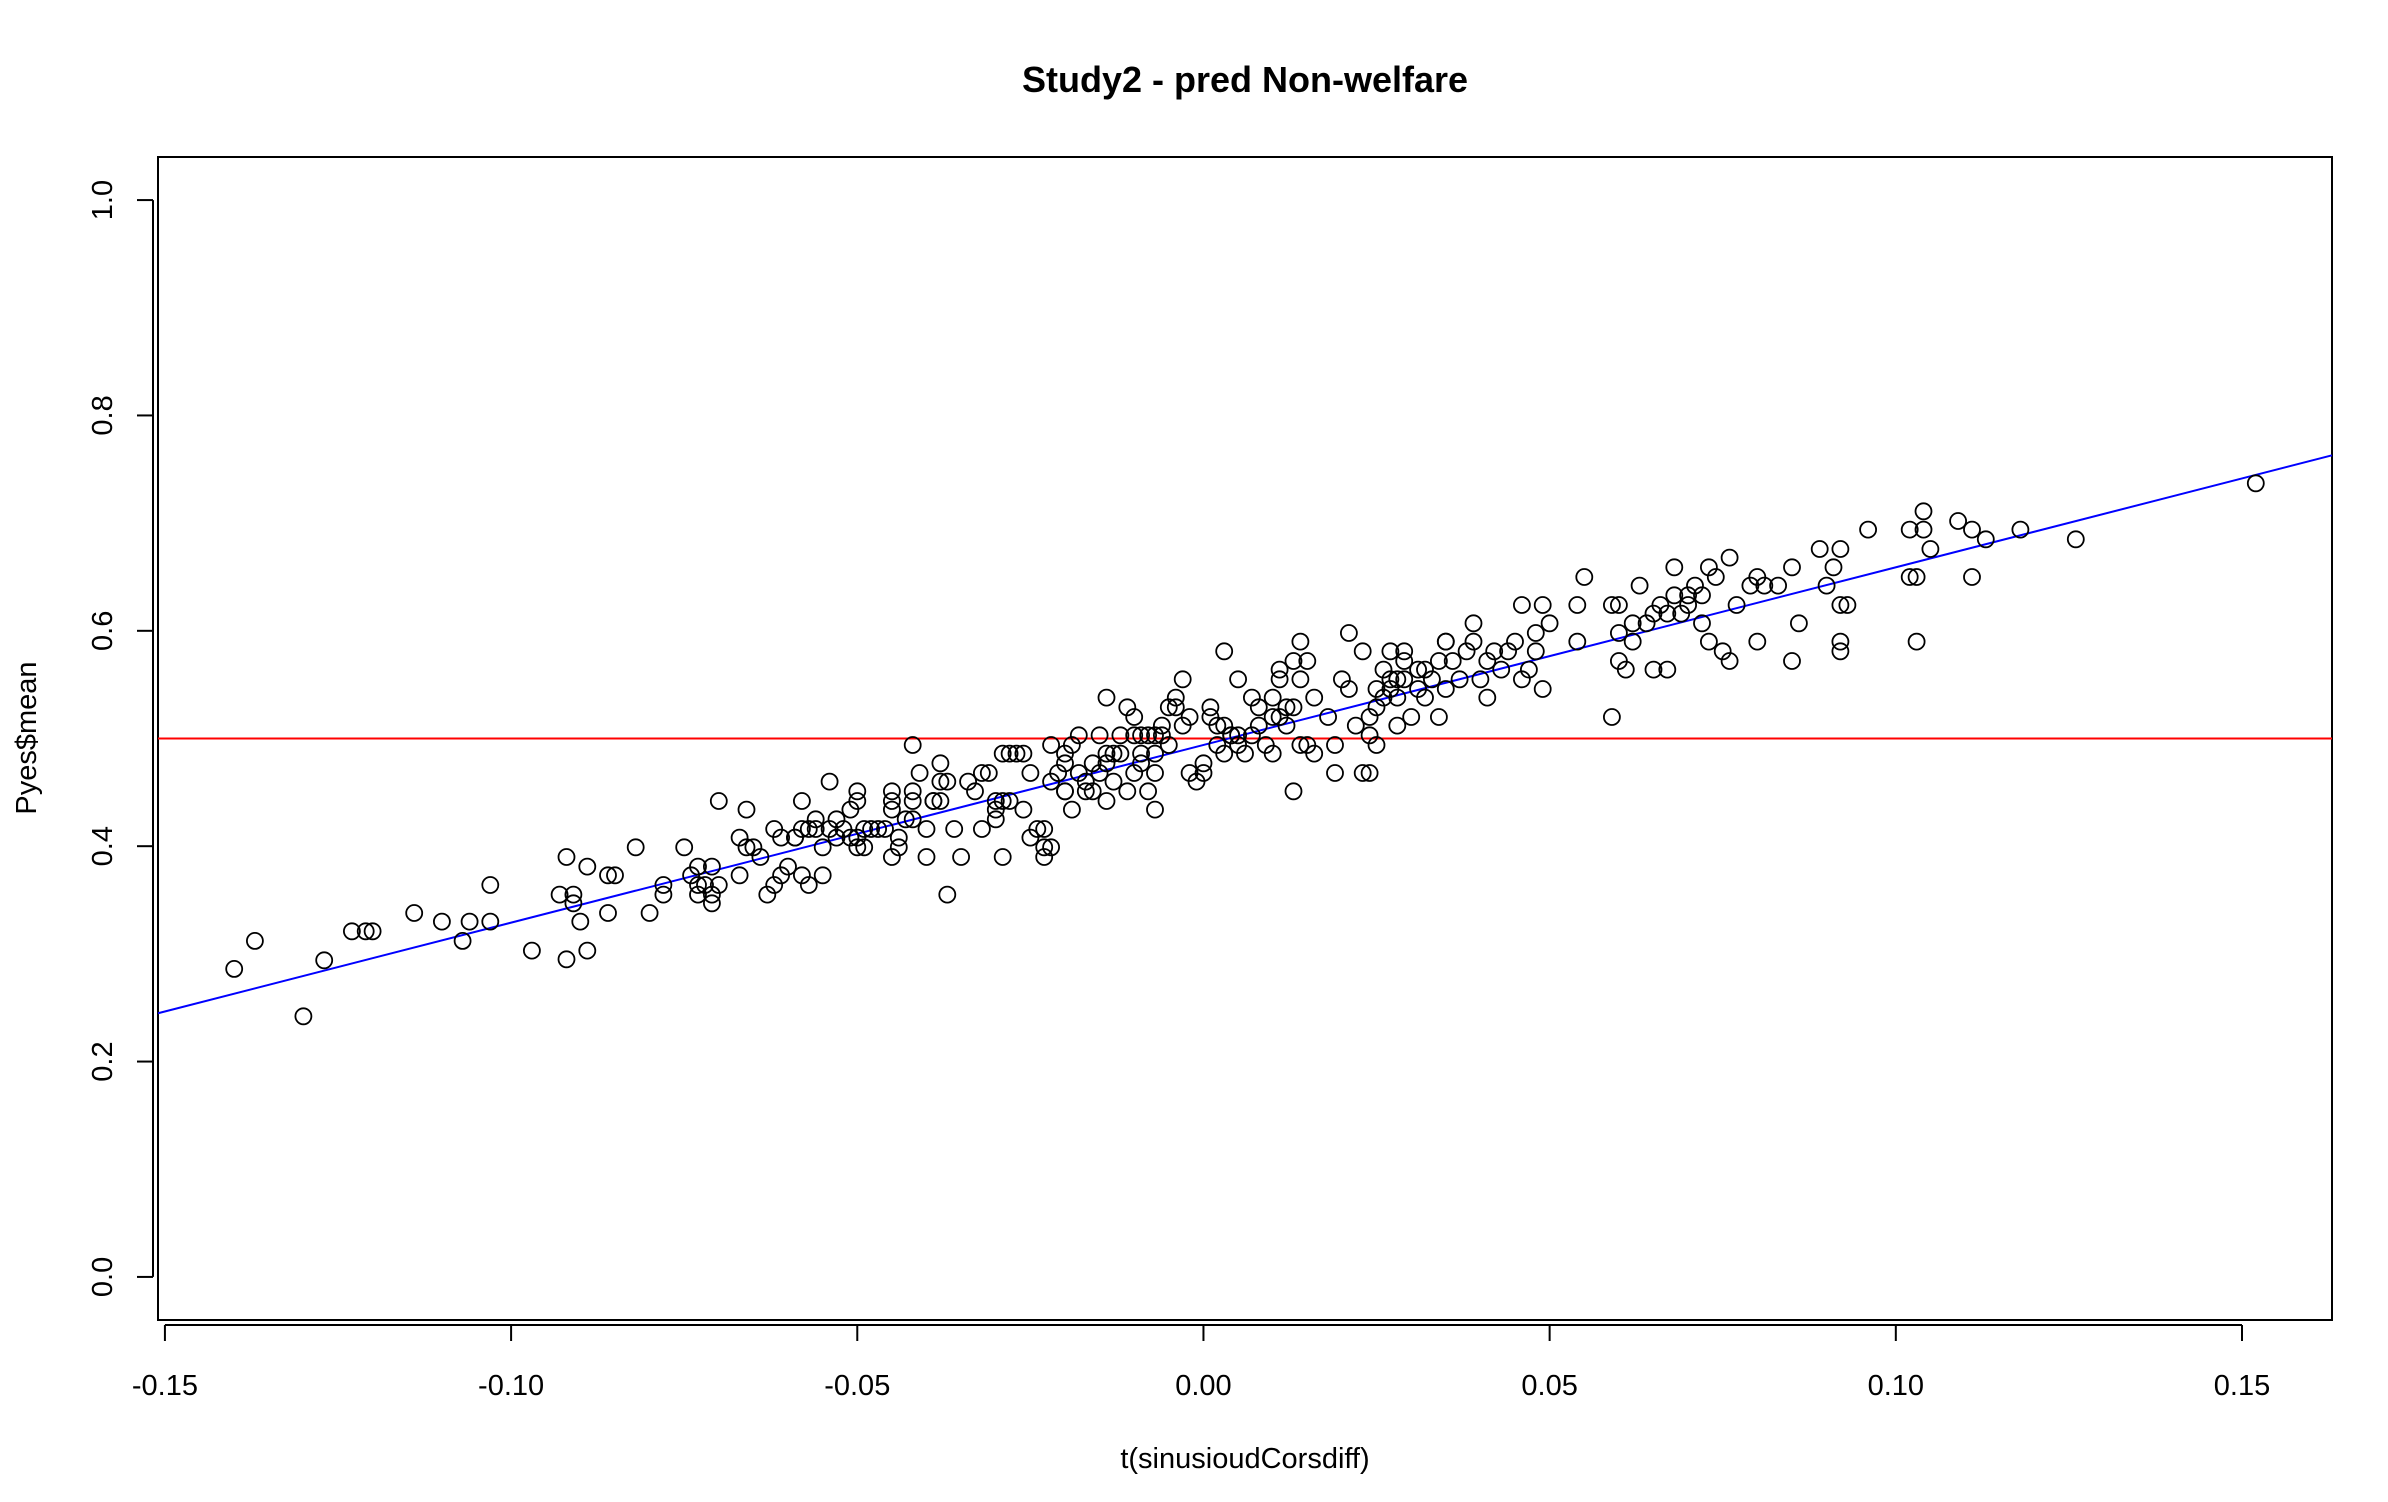  Describe the element at coordinates (1245, 79) in the screenshot. I see `chart-title: Study2 - pred Non-welfare` at that location.